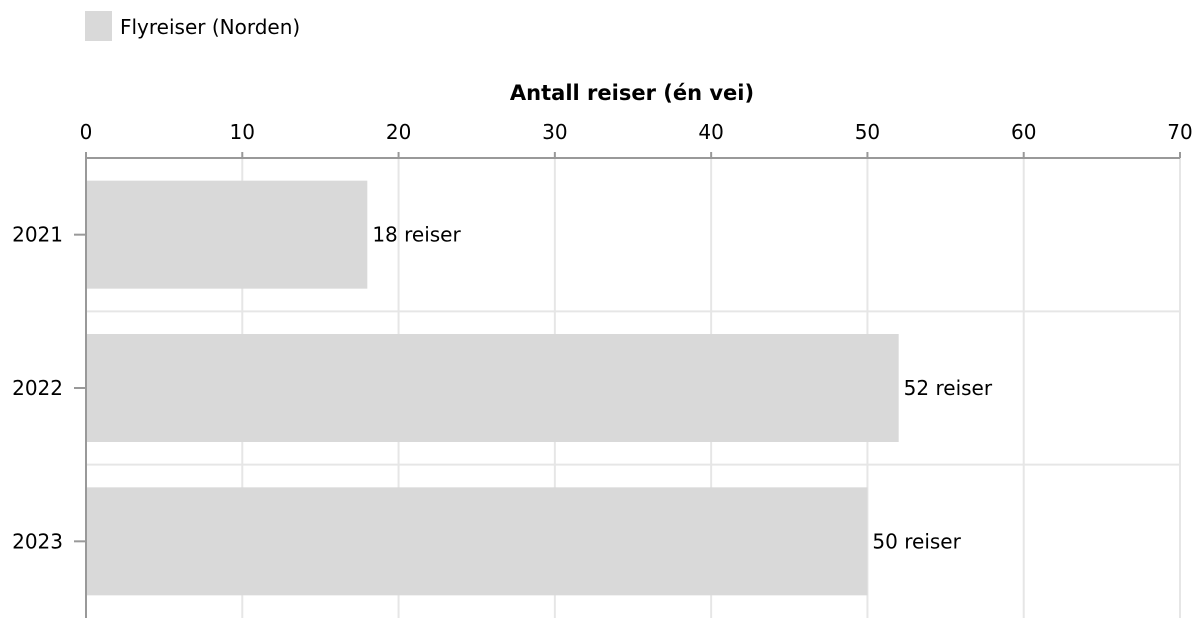 The height and width of the screenshot is (618, 1204). Describe the element at coordinates (210, 27) in the screenshot. I see `legend-label: Flyreiser (Norden)` at that location.